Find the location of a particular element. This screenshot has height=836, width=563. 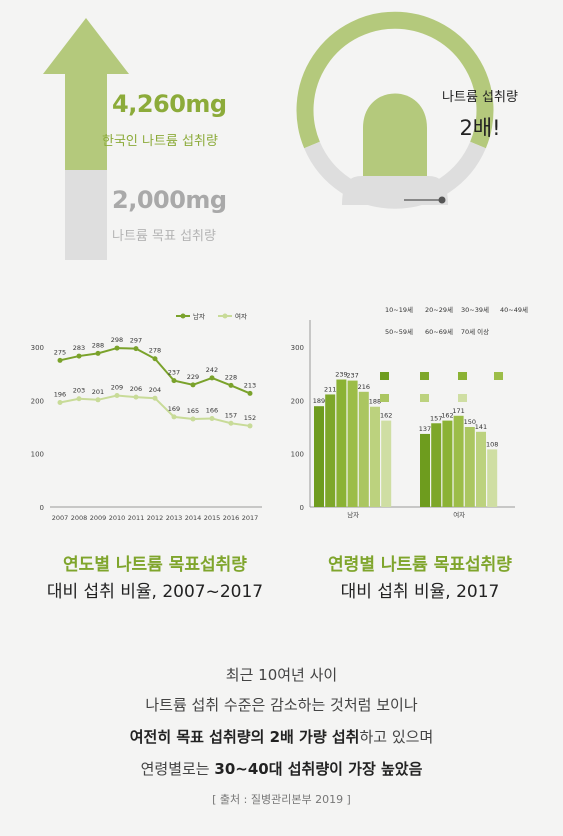

data-label: 169 is located at coordinates (174, 409).